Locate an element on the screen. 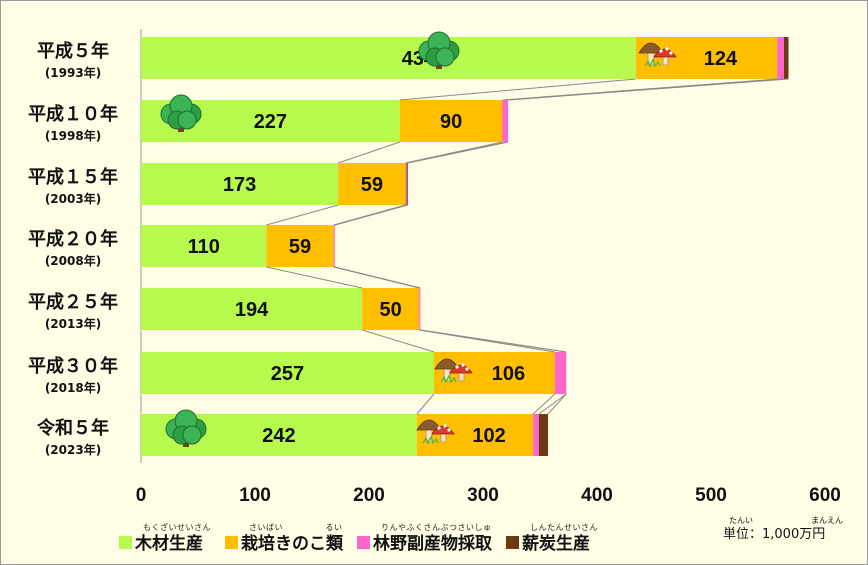 The width and height of the screenshot is (868, 565). category-year-label: (2018年) is located at coordinates (73, 387).